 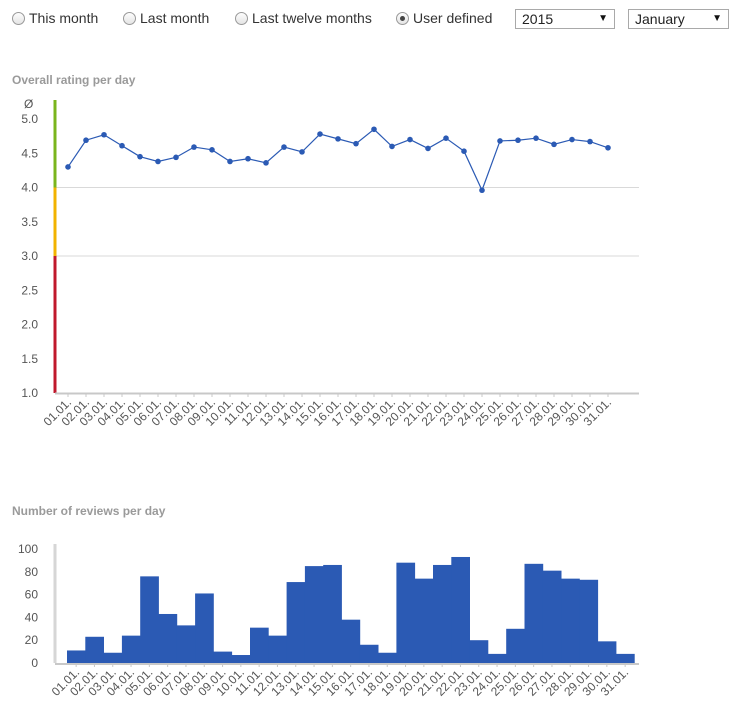 What do you see at coordinates (32, 595) in the screenshot?
I see `y-tick-label: 60` at bounding box center [32, 595].